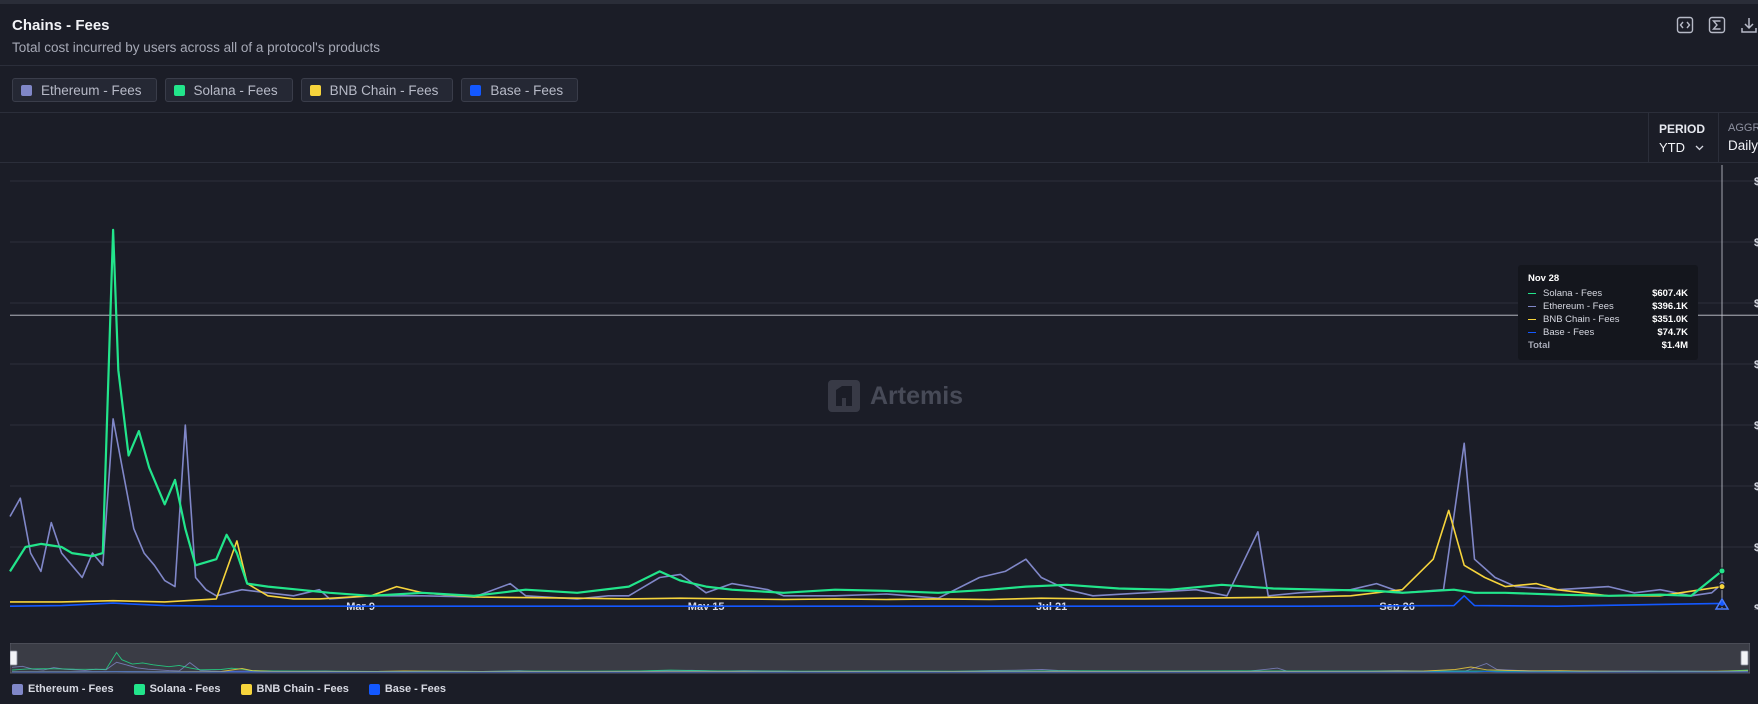 This screenshot has height=704, width=1758. What do you see at coordinates (1573, 293) in the screenshot?
I see `tooltip-row-name: Solana - Fees` at bounding box center [1573, 293].